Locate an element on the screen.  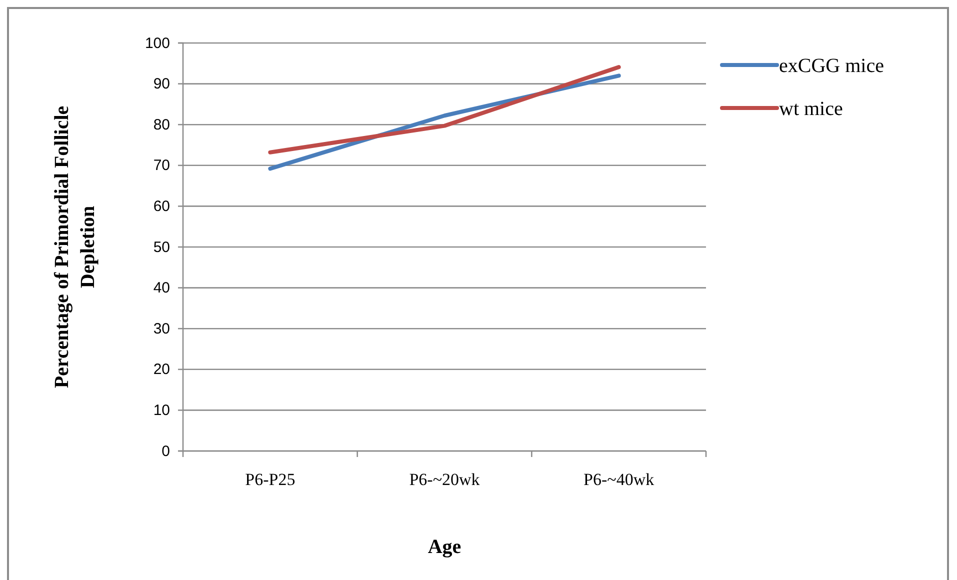
y-axis-title: Percentage of Primordial Follicle Depletion is located at coordinates (75, 247).